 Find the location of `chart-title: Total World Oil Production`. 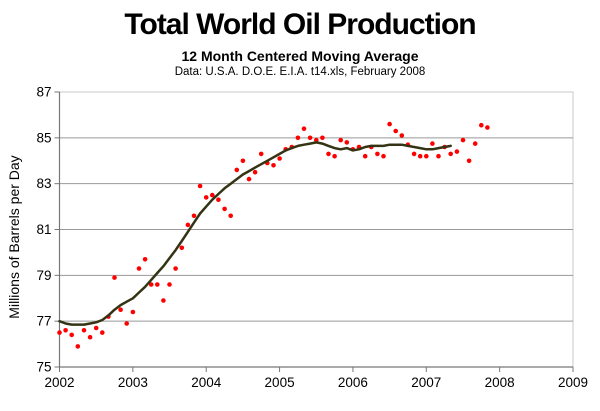

chart-title: Total World Oil Production is located at coordinates (300, 24).